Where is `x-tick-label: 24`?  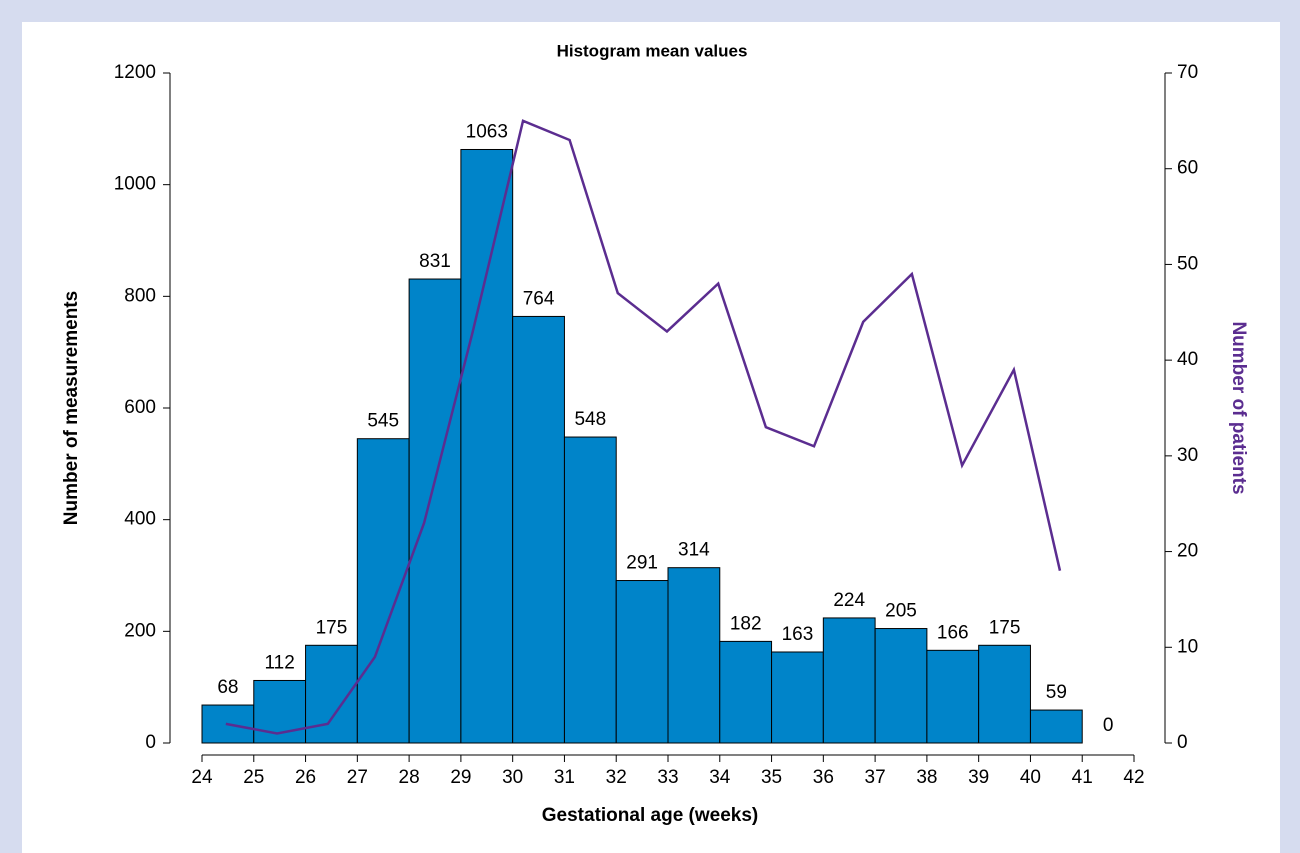
x-tick-label: 24 is located at coordinates (202, 777).